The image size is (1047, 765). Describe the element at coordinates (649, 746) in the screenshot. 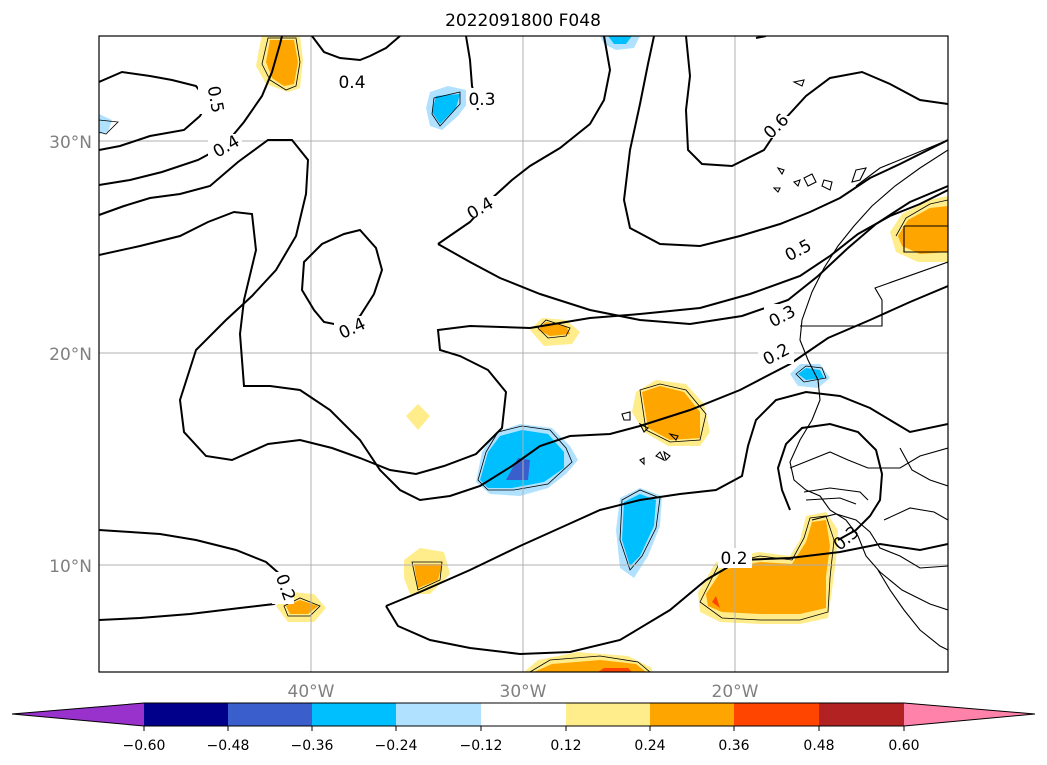

I see `colorbar-tick-label: 0.24` at that location.